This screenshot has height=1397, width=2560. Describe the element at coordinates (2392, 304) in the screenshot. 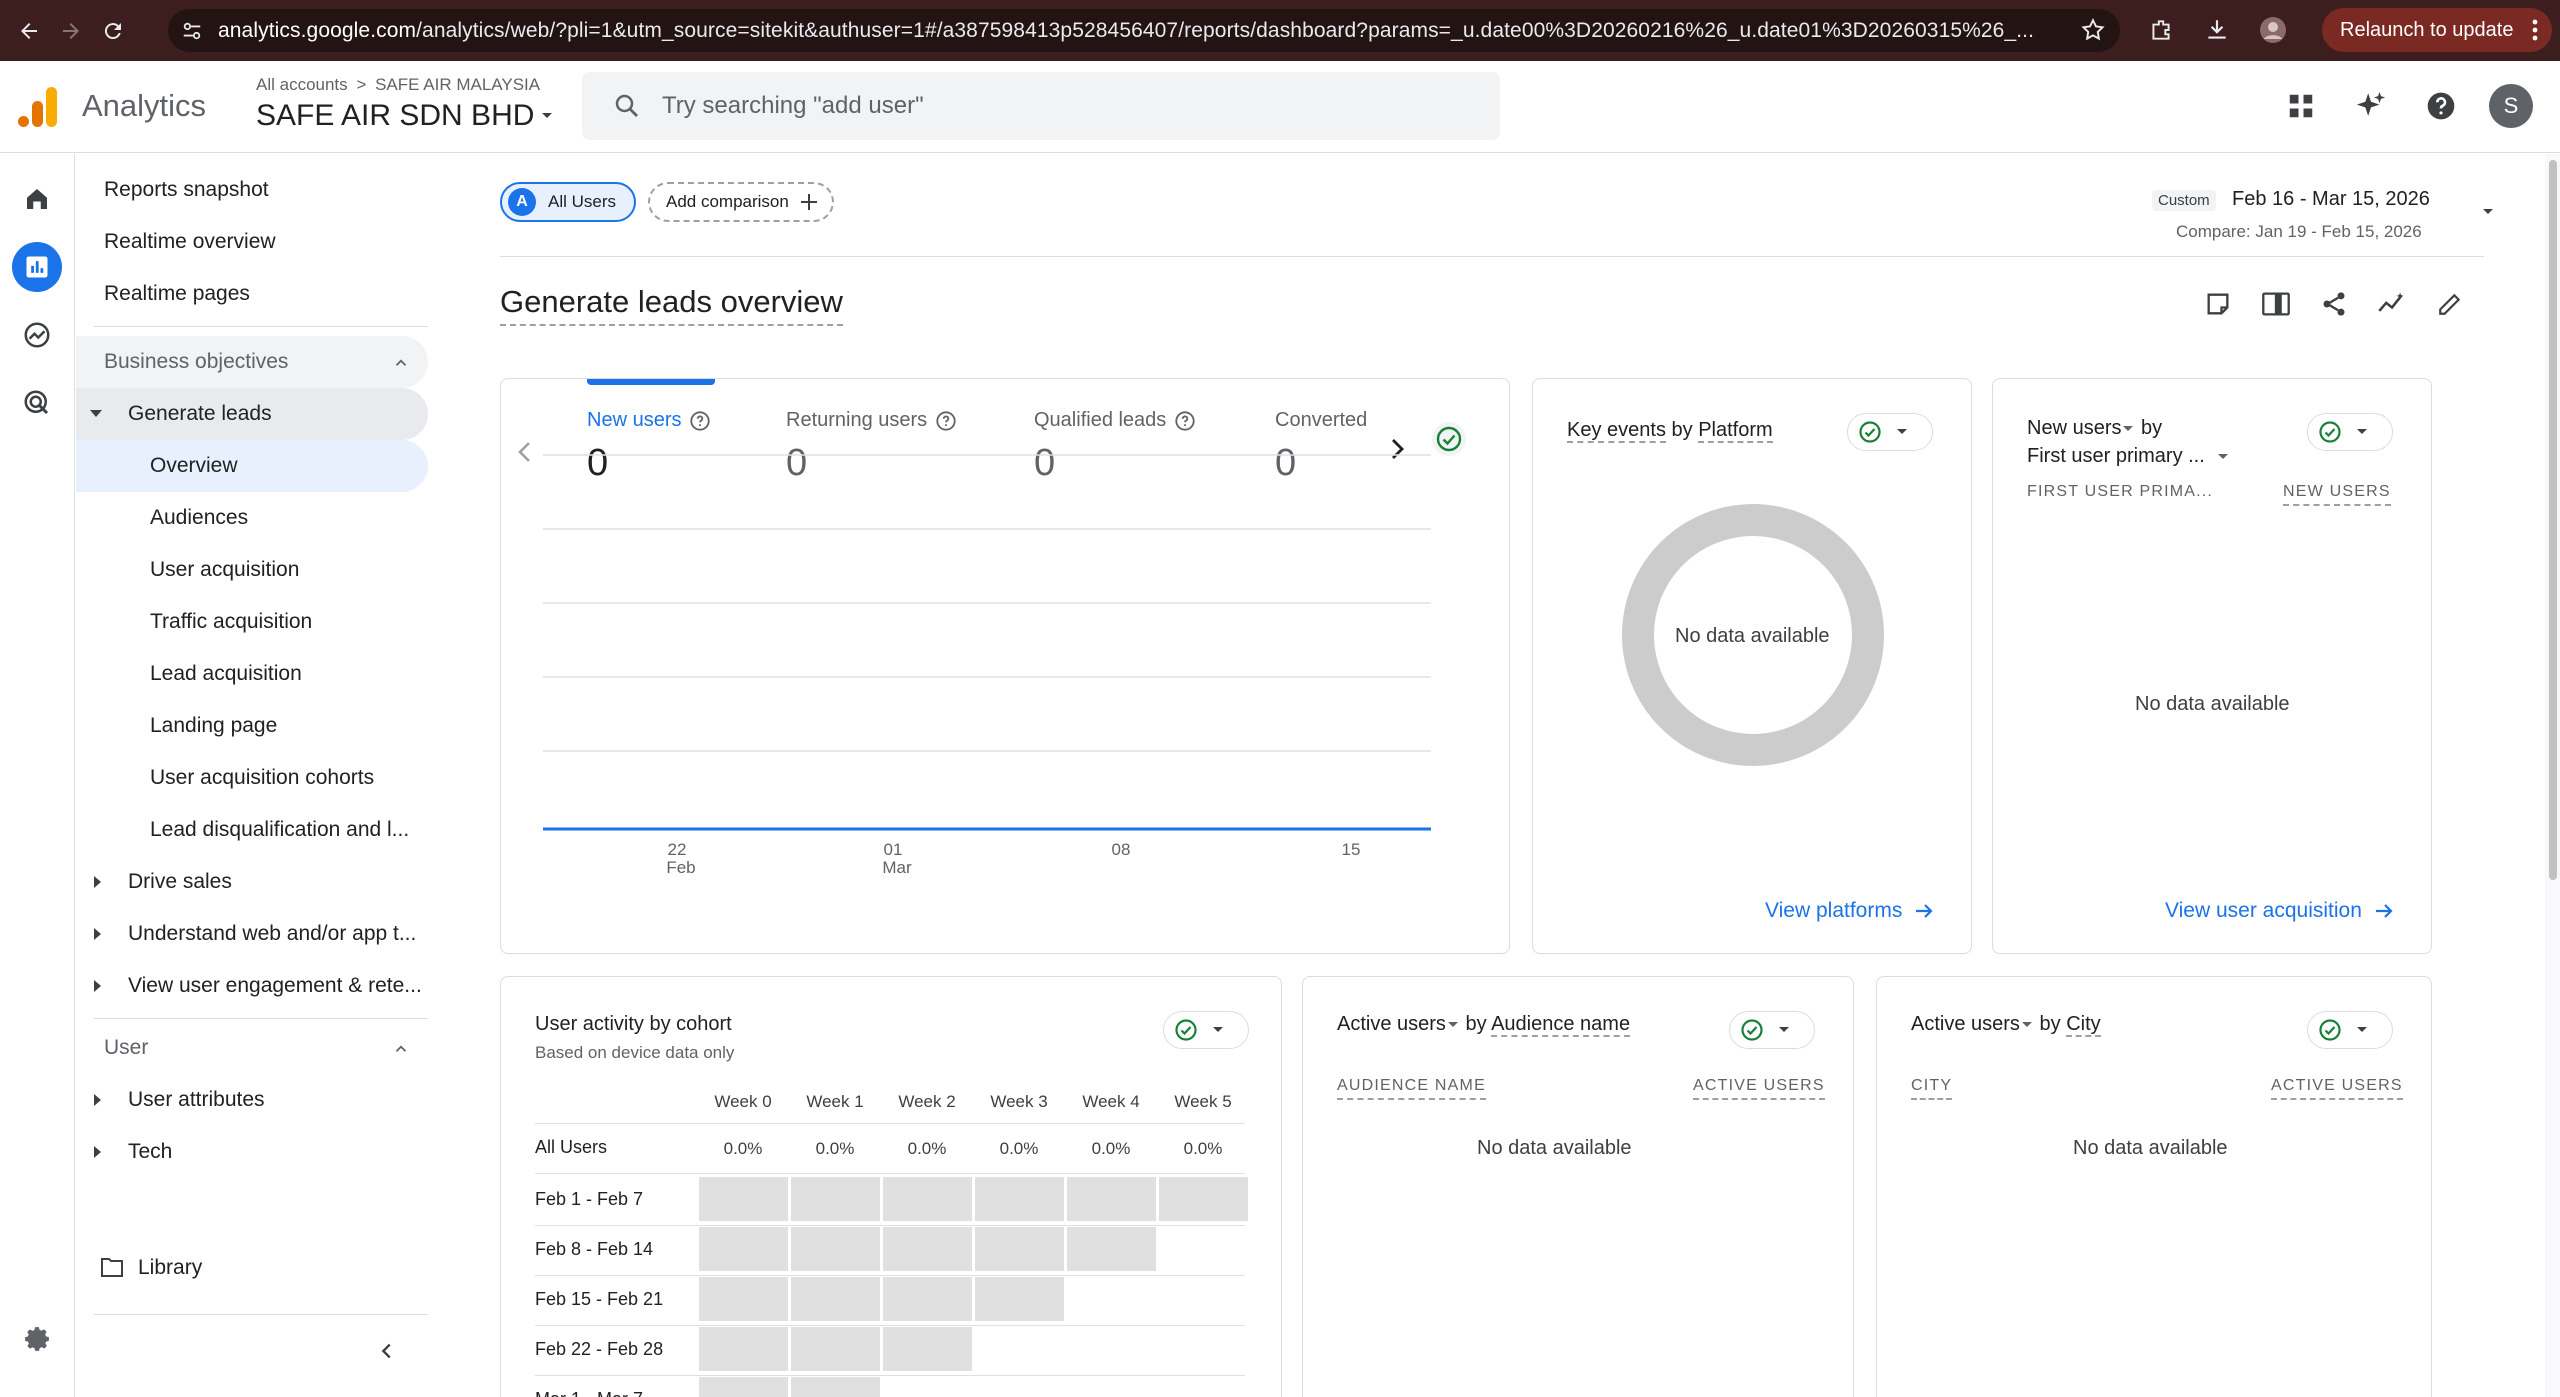

I see `insights-sparkline-icon` at that location.